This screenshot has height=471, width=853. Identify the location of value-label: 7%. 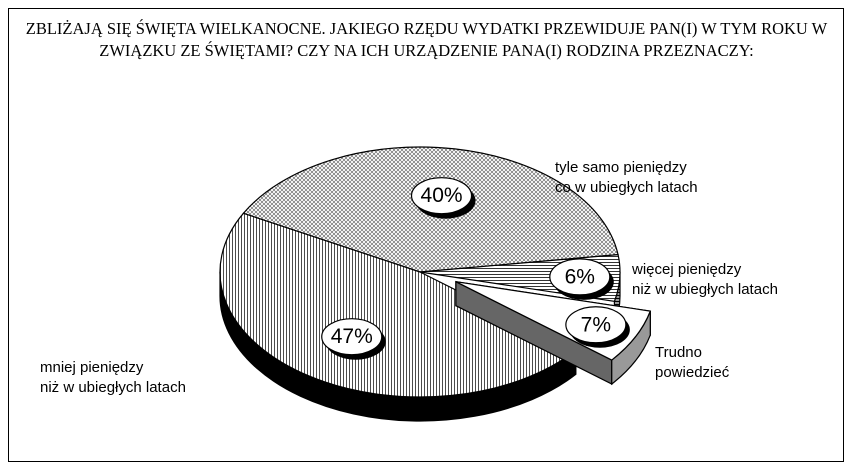
(596, 324).